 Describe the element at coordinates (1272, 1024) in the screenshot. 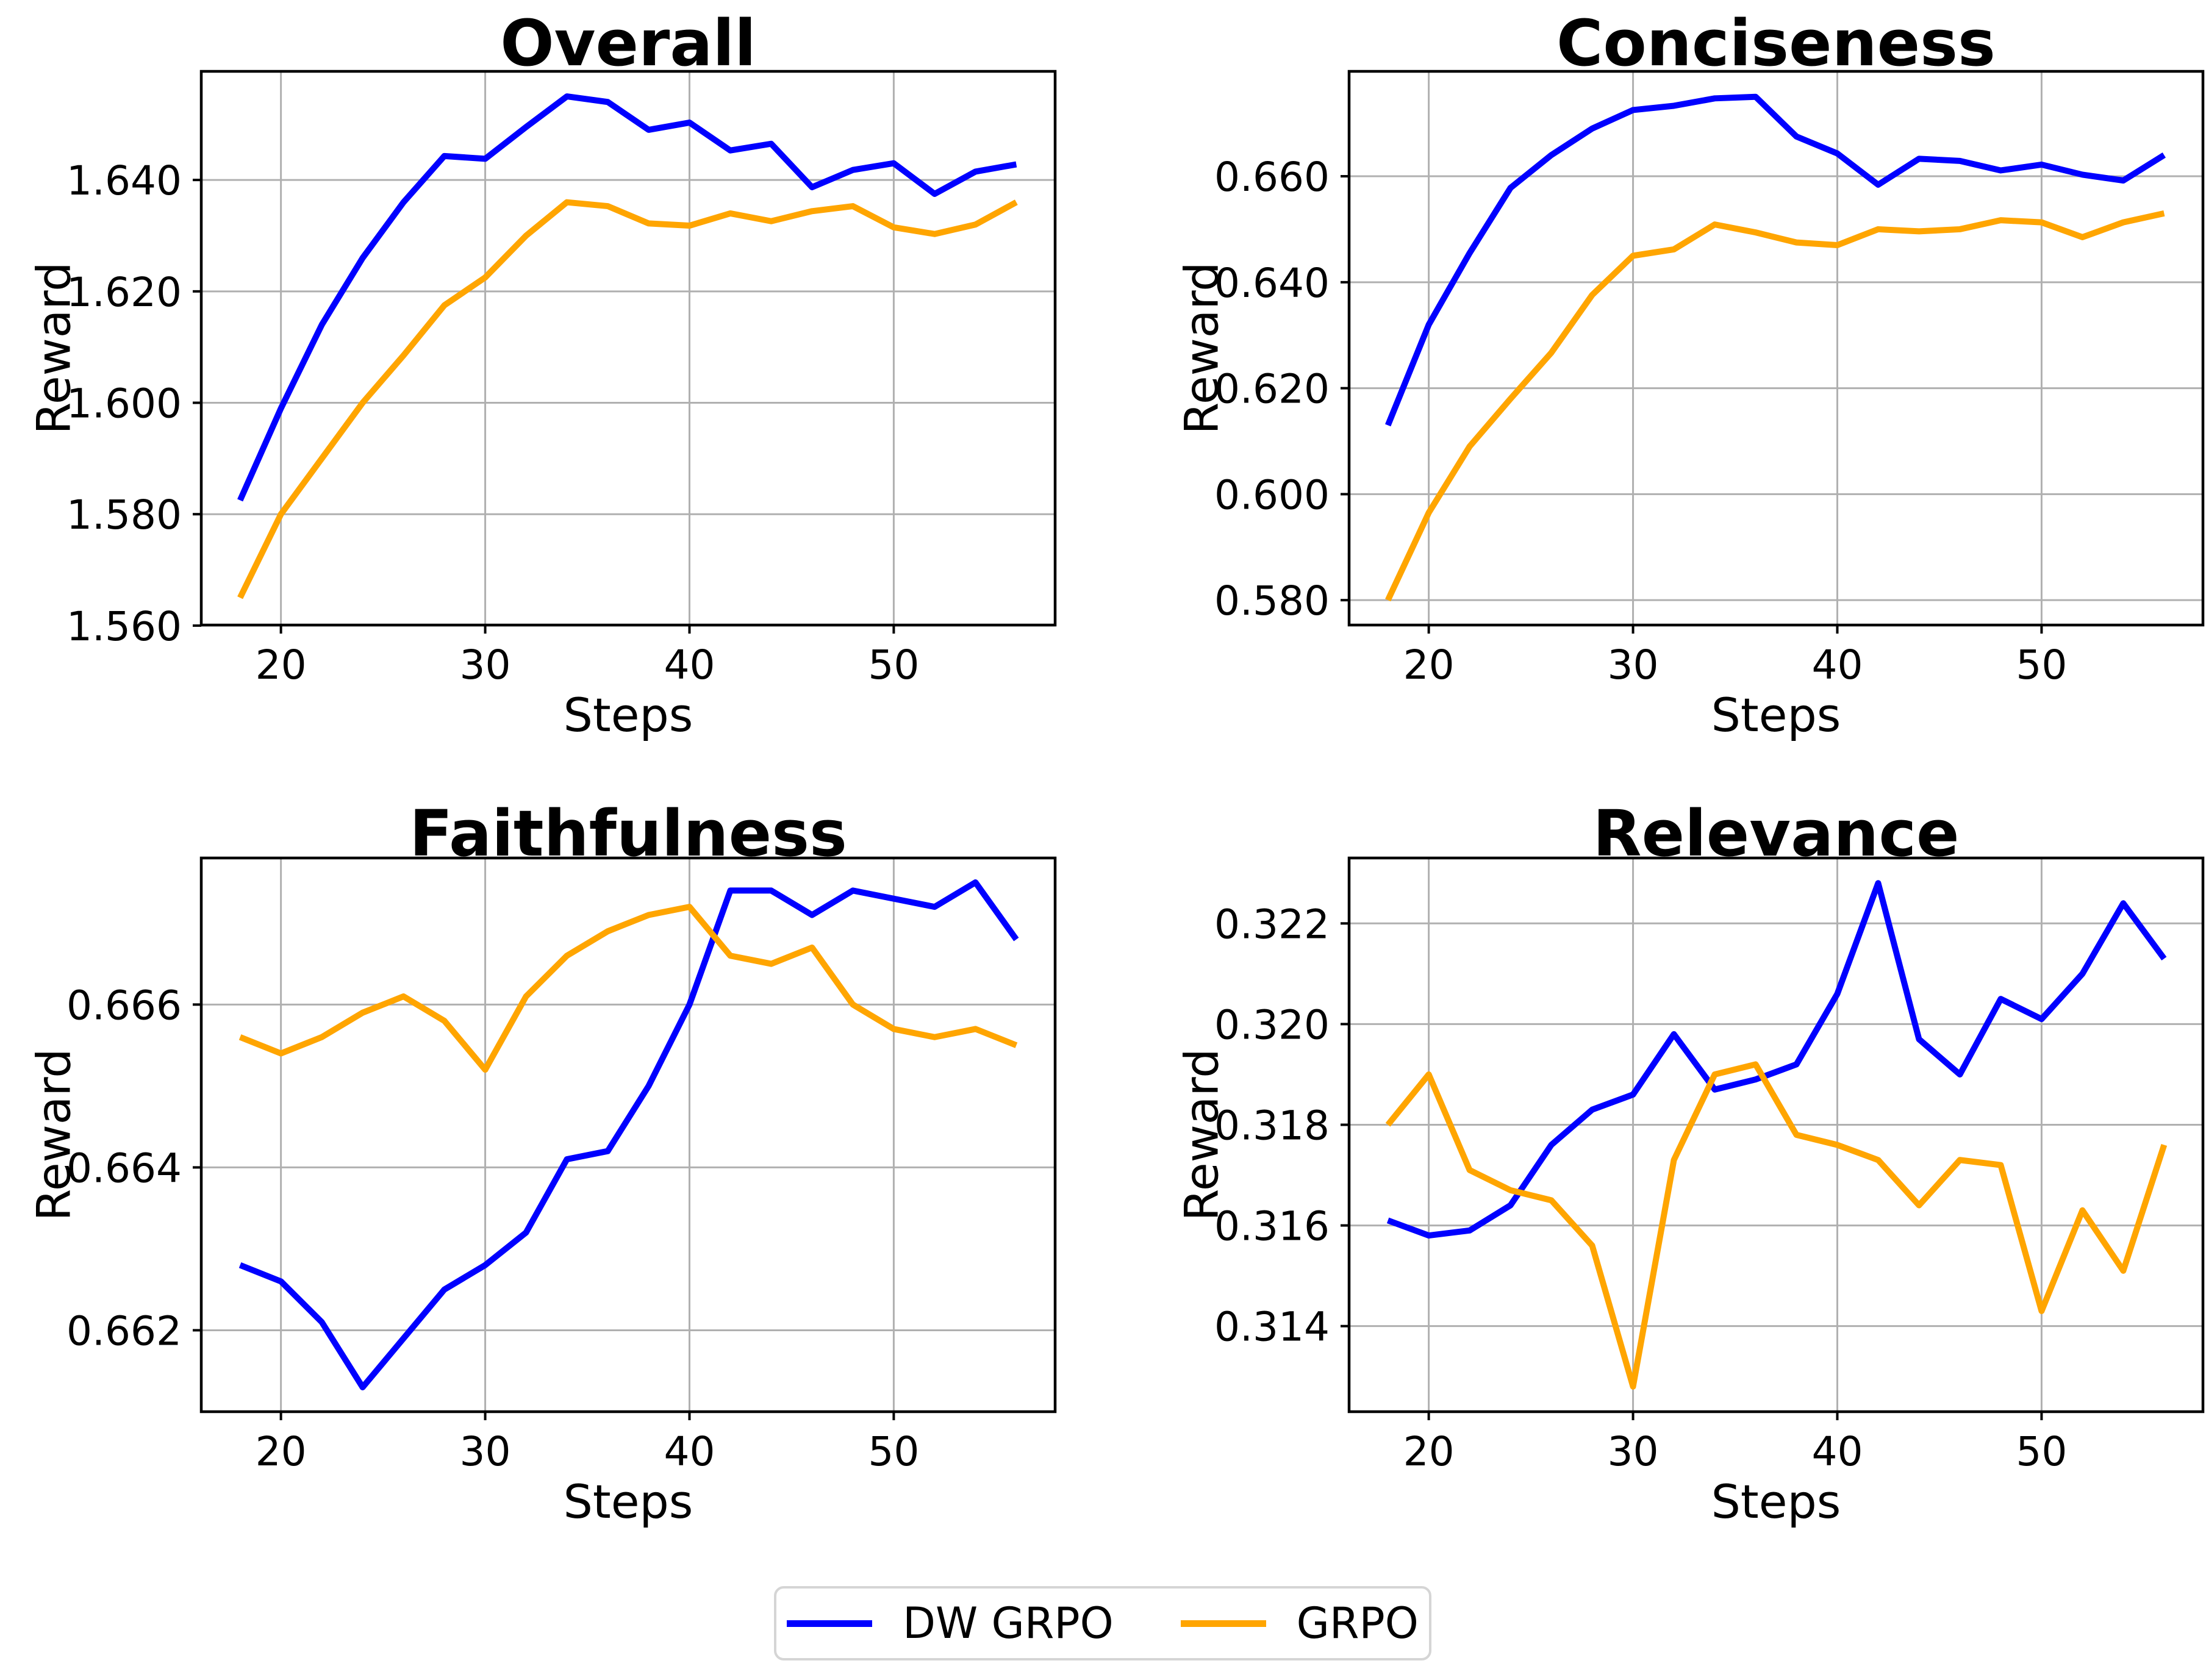

I see `y-tick-label: 0.320` at that location.